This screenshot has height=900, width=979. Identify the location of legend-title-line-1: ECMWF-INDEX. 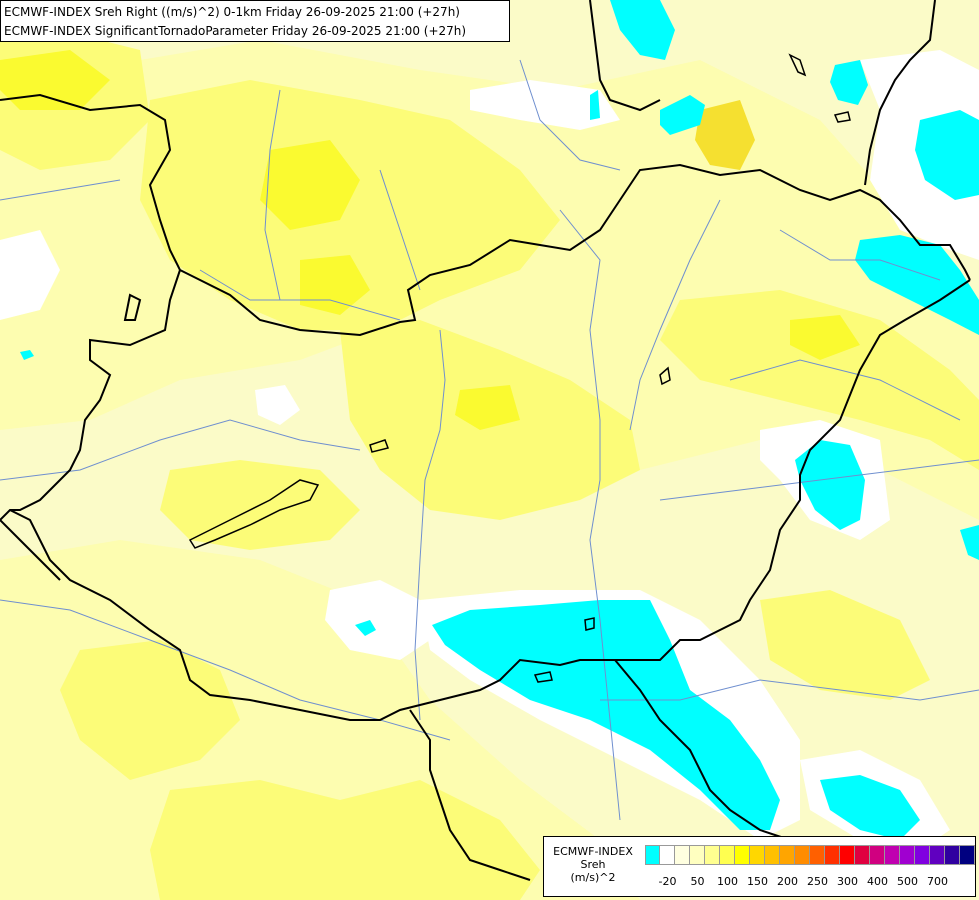
(593, 851).